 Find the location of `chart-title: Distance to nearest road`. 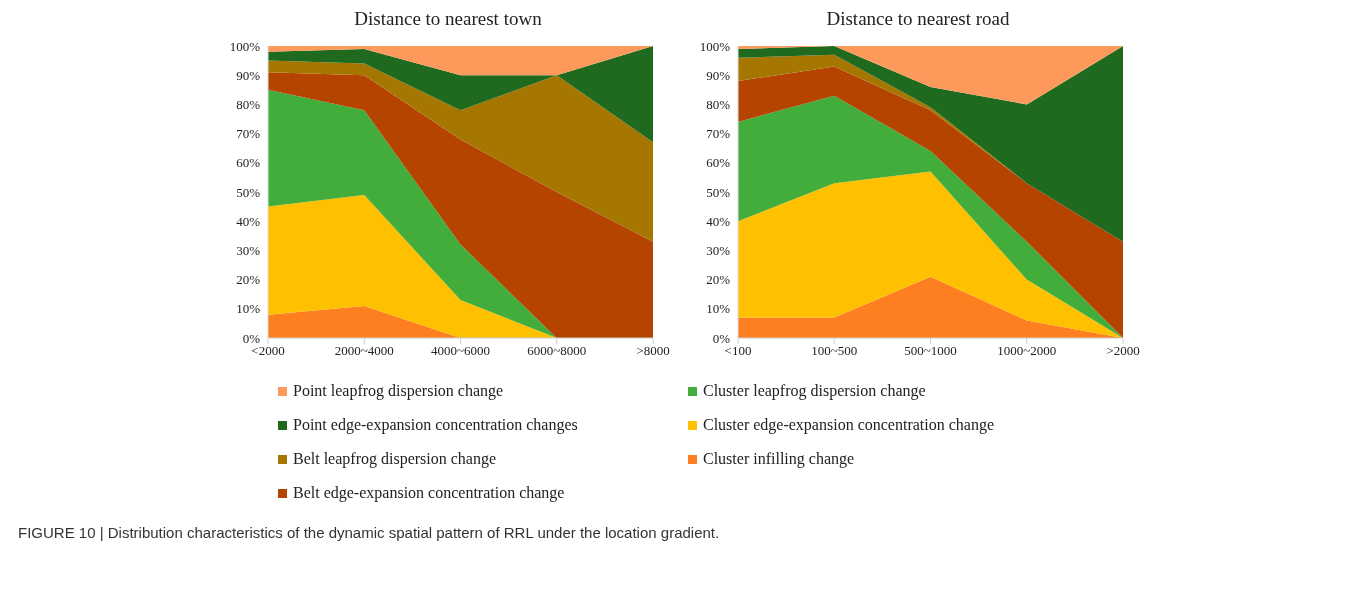

chart-title: Distance to nearest road is located at coordinates (918, 19).